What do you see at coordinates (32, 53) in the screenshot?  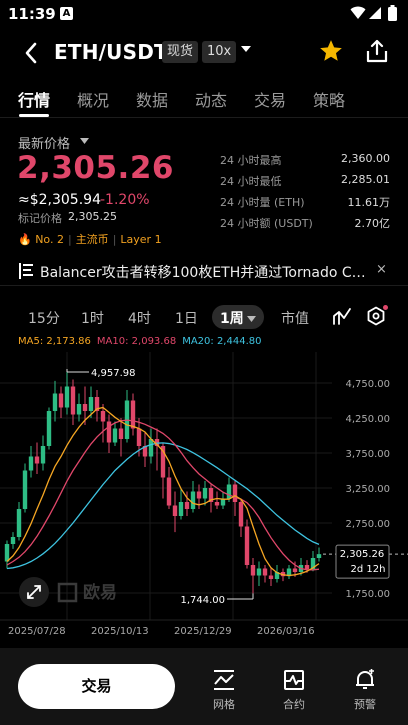 I see `back-arrow-icon` at bounding box center [32, 53].